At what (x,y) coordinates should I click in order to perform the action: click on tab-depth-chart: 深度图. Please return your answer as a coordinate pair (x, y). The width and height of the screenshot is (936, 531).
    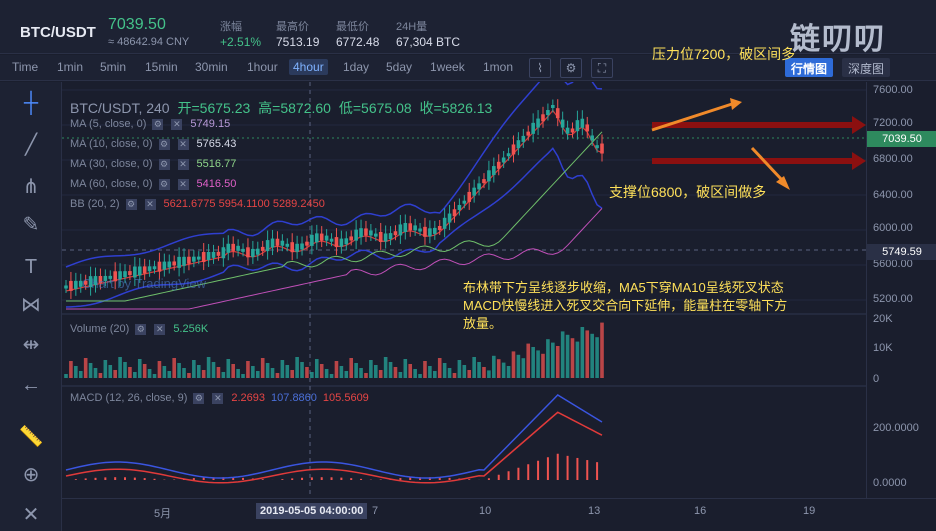
    Looking at the image, I should click on (866, 67).